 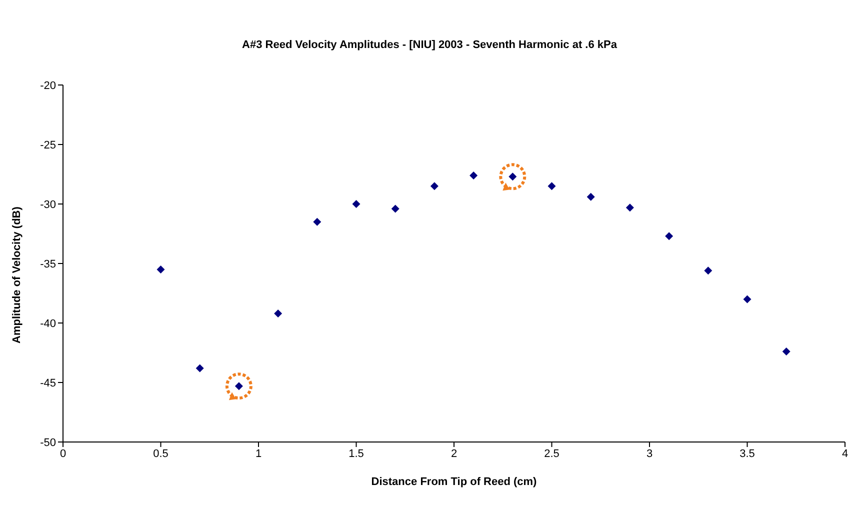 I want to click on x-tick-label: 3, so click(x=649, y=454).